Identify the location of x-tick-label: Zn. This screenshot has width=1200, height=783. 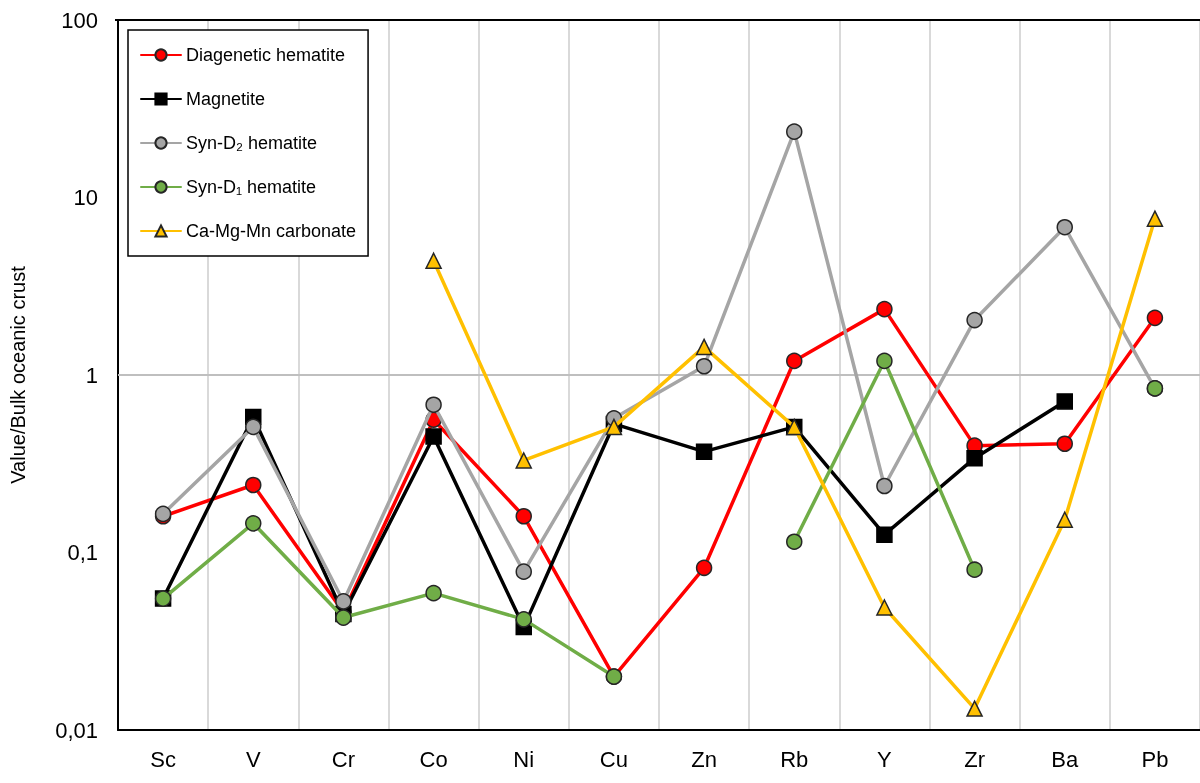
(704, 759).